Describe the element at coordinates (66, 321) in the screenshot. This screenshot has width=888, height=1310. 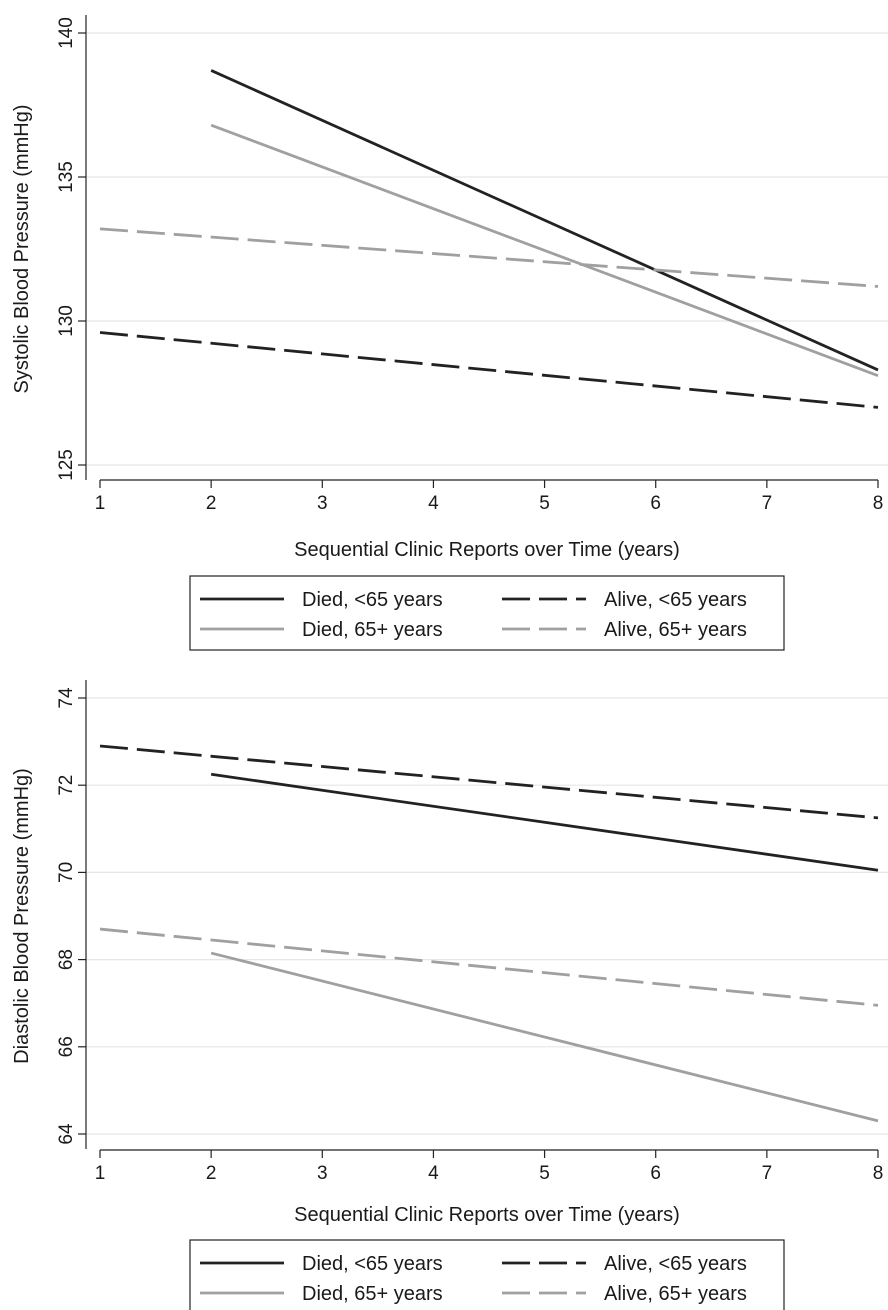
I see `y-tick-label: 130` at that location.